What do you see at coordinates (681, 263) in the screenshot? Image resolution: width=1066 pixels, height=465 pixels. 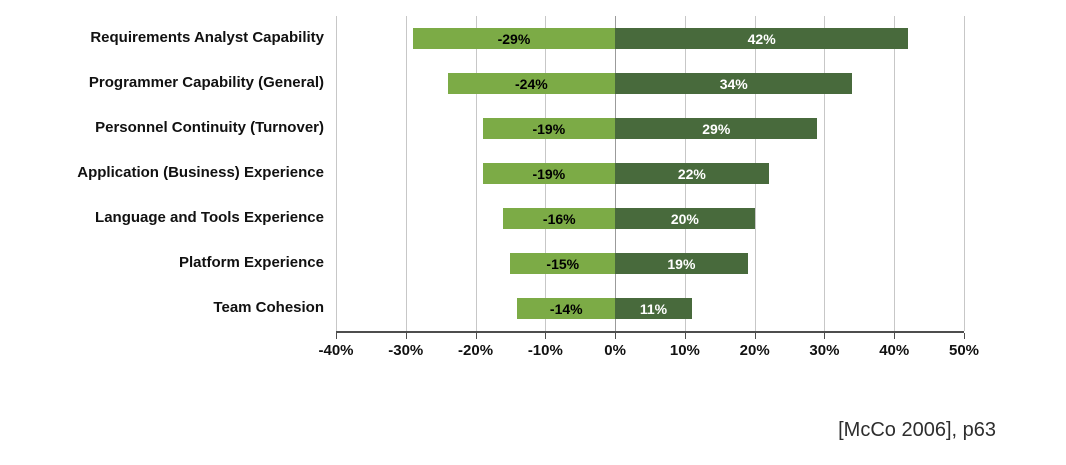 I see `positive-bar: 19%` at bounding box center [681, 263].